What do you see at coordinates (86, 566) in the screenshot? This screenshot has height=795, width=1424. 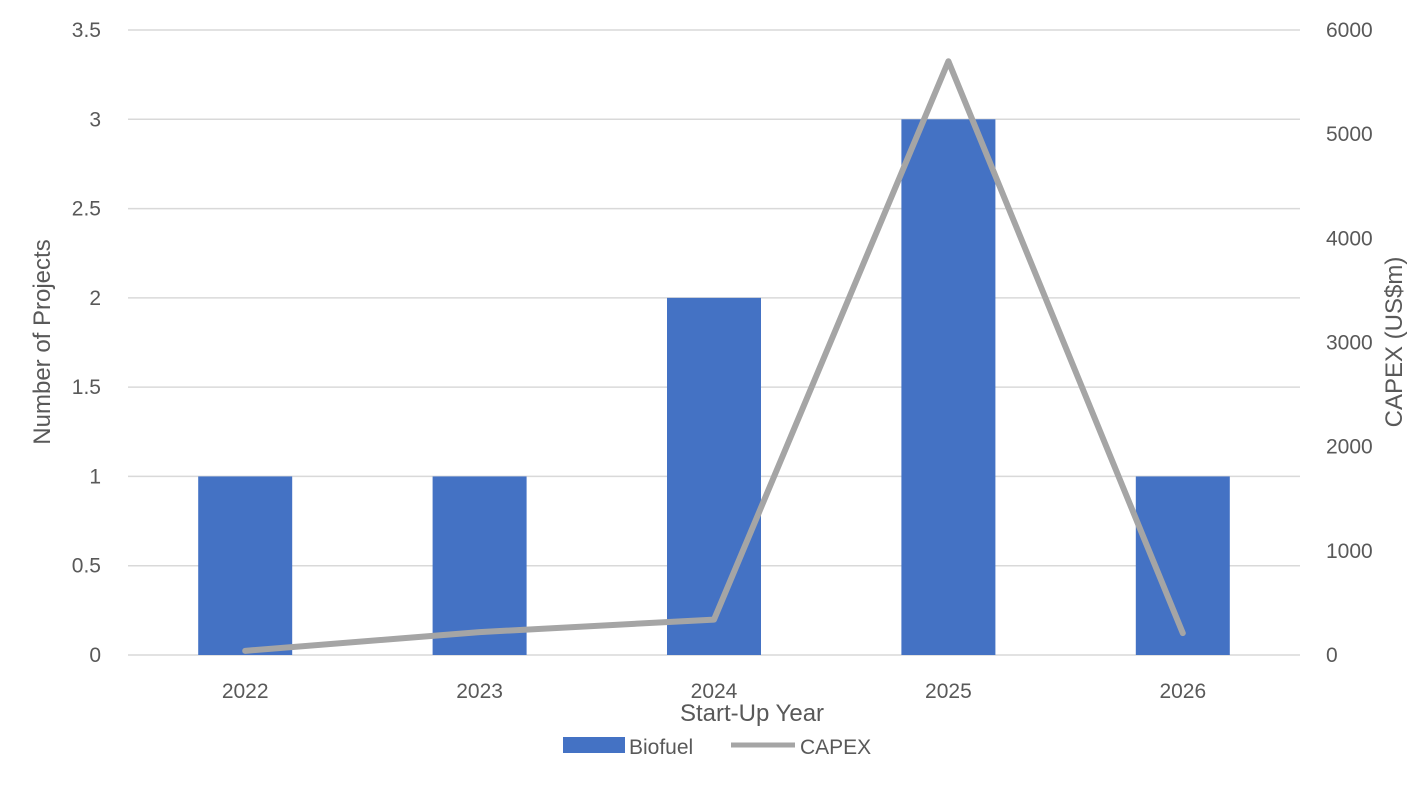 I see `y-tick-label: 0.5` at bounding box center [86, 566].